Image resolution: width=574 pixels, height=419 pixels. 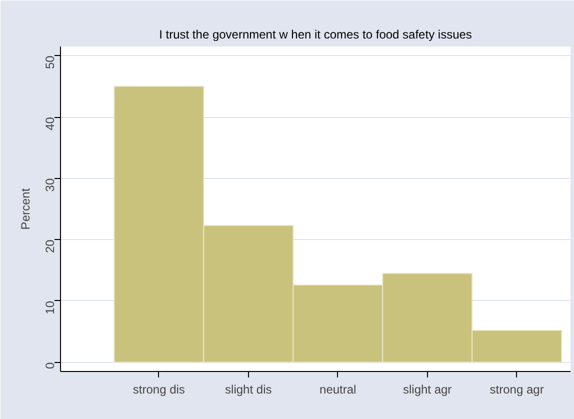 What do you see at coordinates (50, 307) in the screenshot?
I see `y-tick-label: 10` at bounding box center [50, 307].